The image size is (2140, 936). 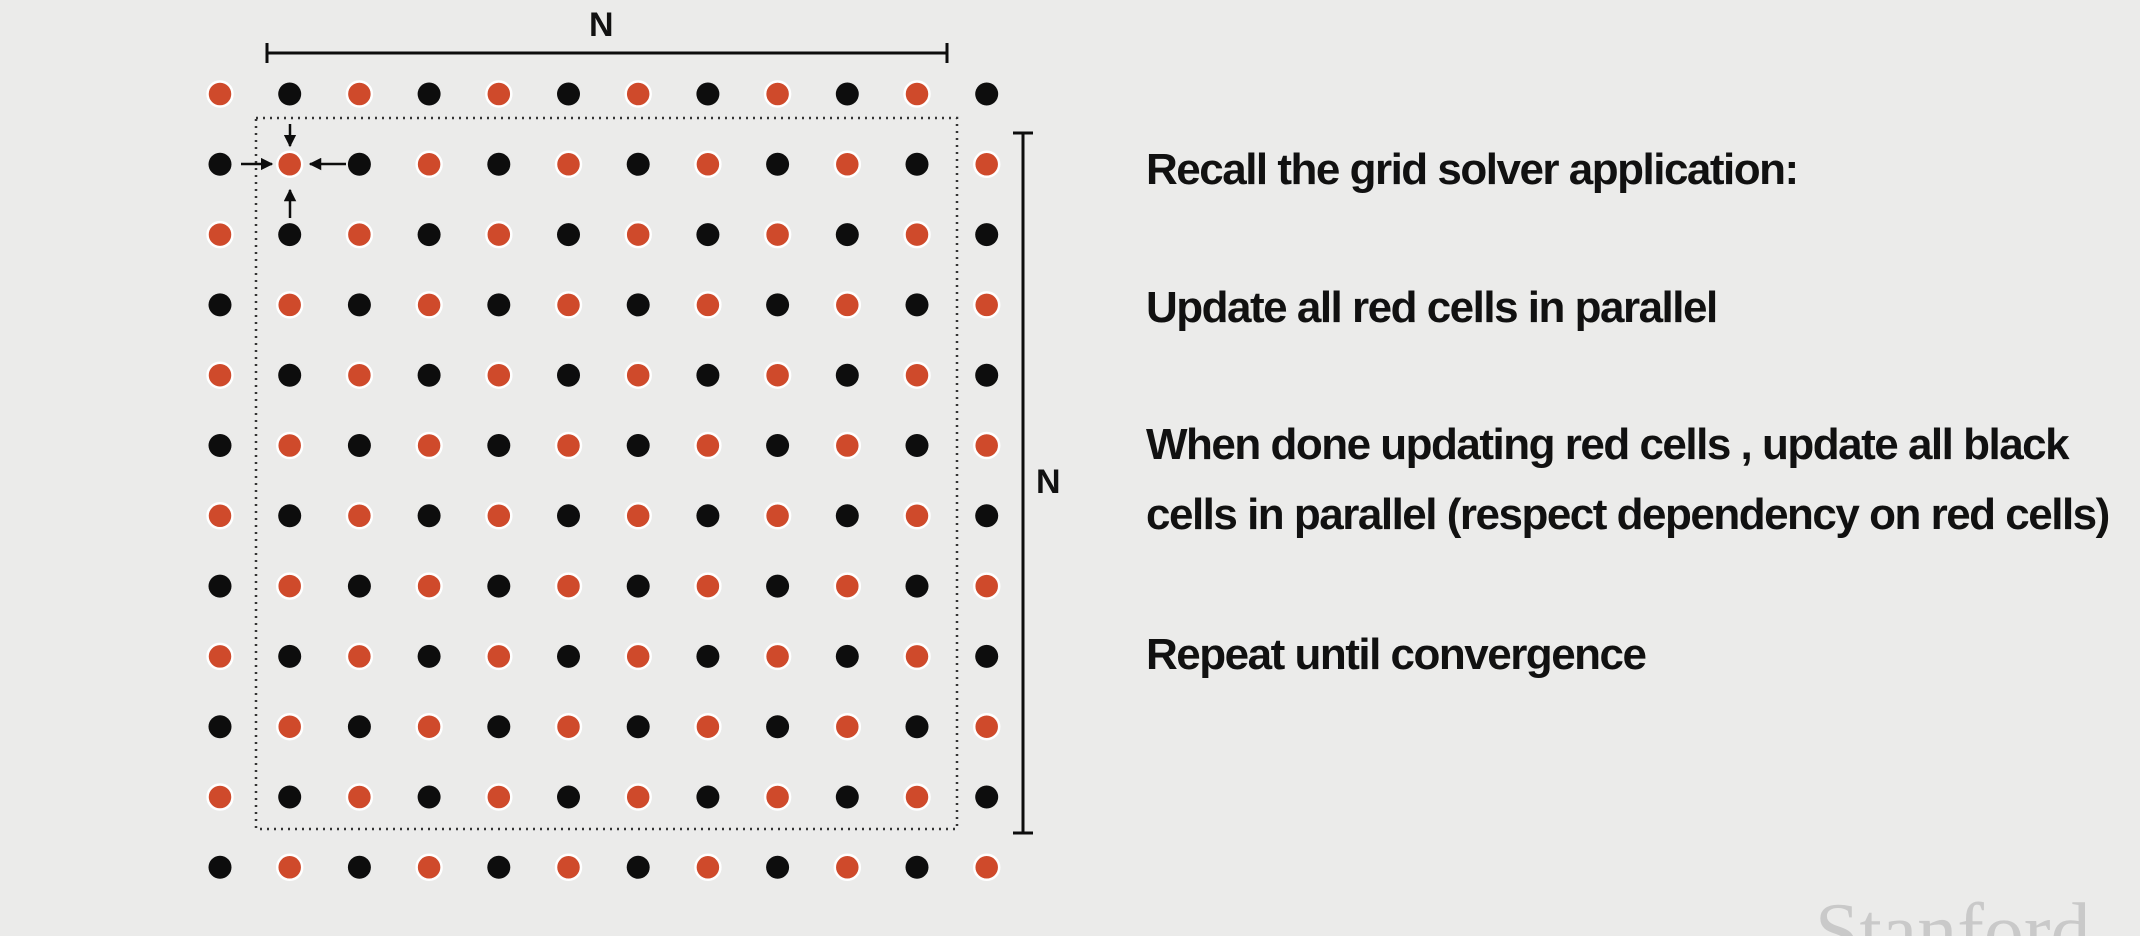 I want to click on right-dimension-bar, so click(x=1023, y=483).